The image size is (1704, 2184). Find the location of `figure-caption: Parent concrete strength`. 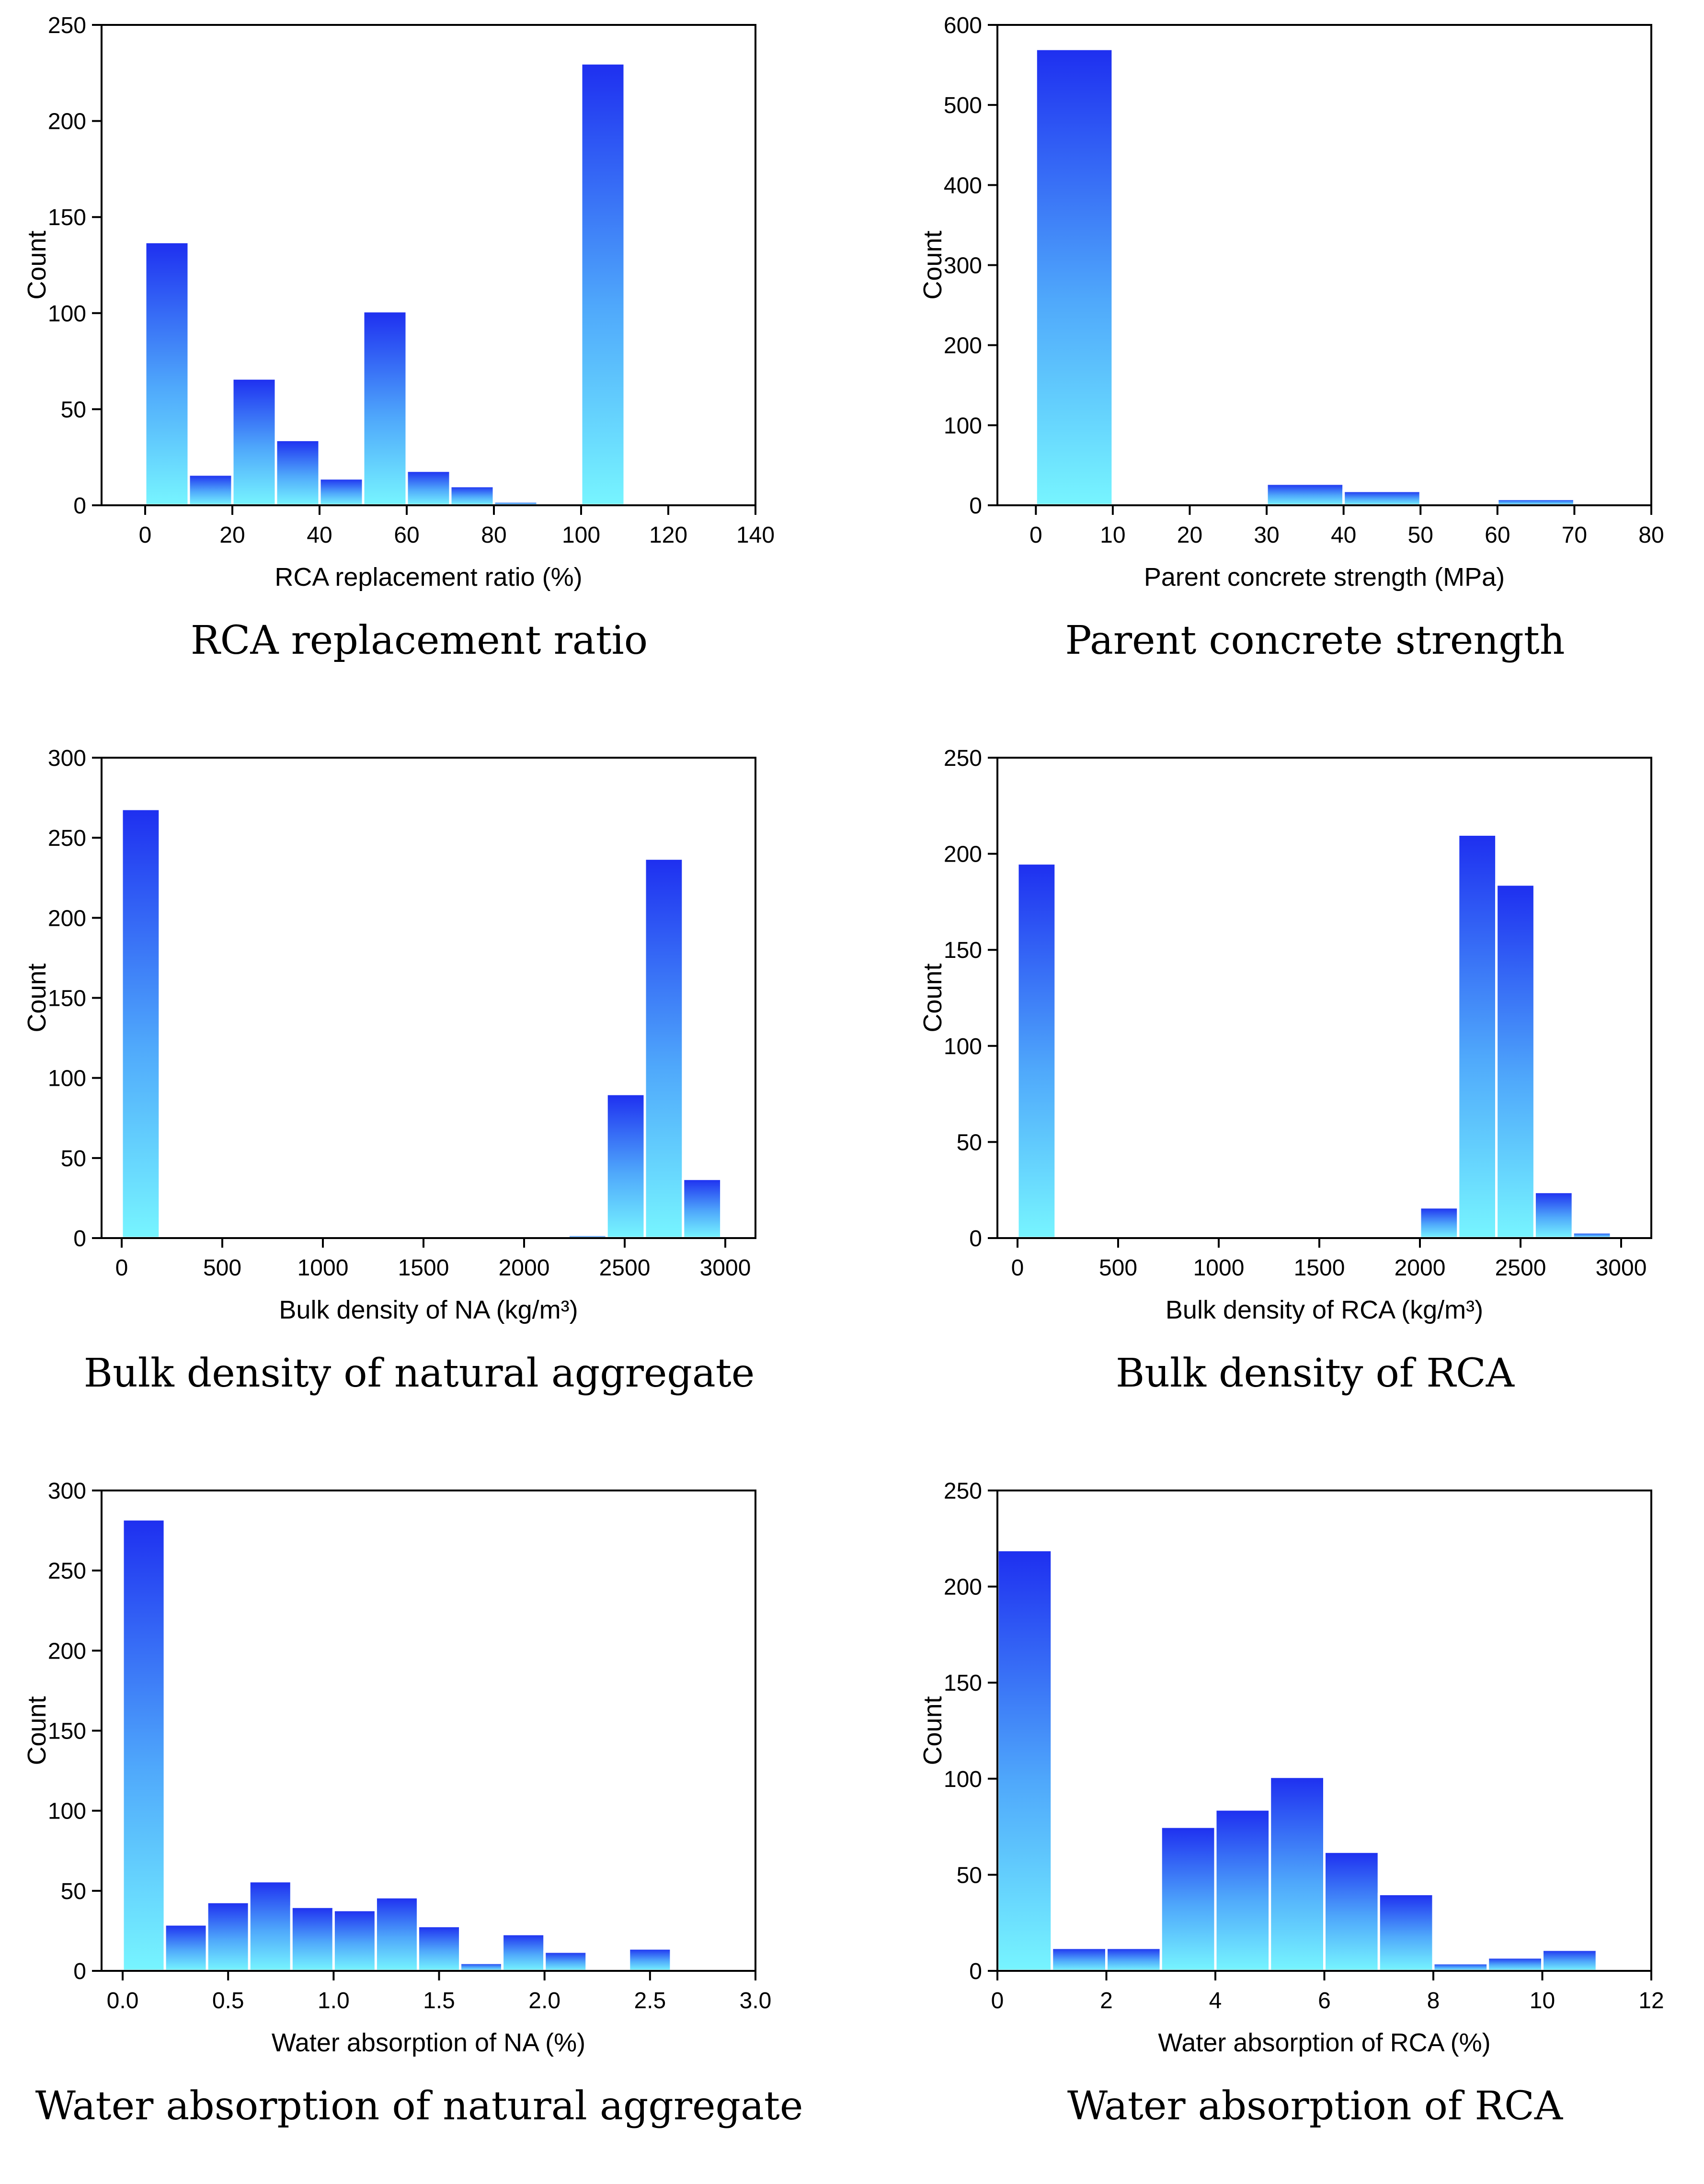

figure-caption: Parent concrete strength is located at coordinates (1315, 640).